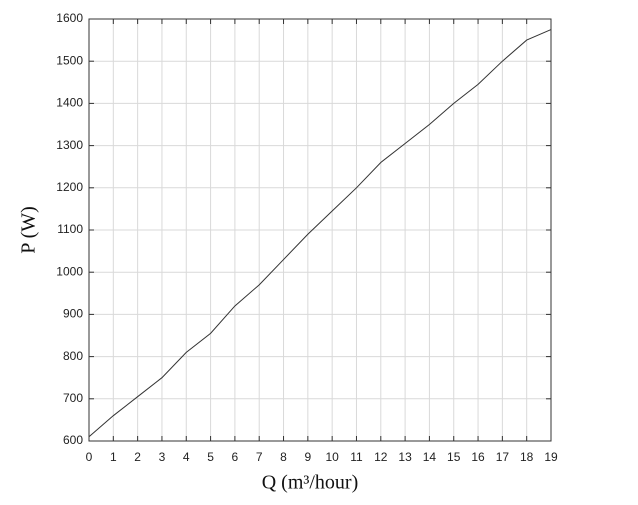  I want to click on x-tick-label: 16, so click(478, 457).